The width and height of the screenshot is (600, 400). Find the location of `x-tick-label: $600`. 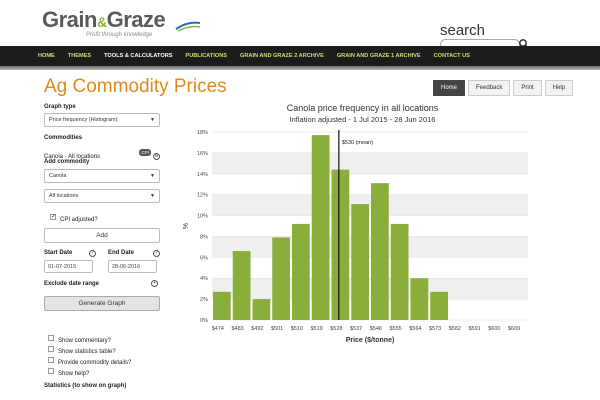

x-tick-label: $600 is located at coordinates (494, 329).